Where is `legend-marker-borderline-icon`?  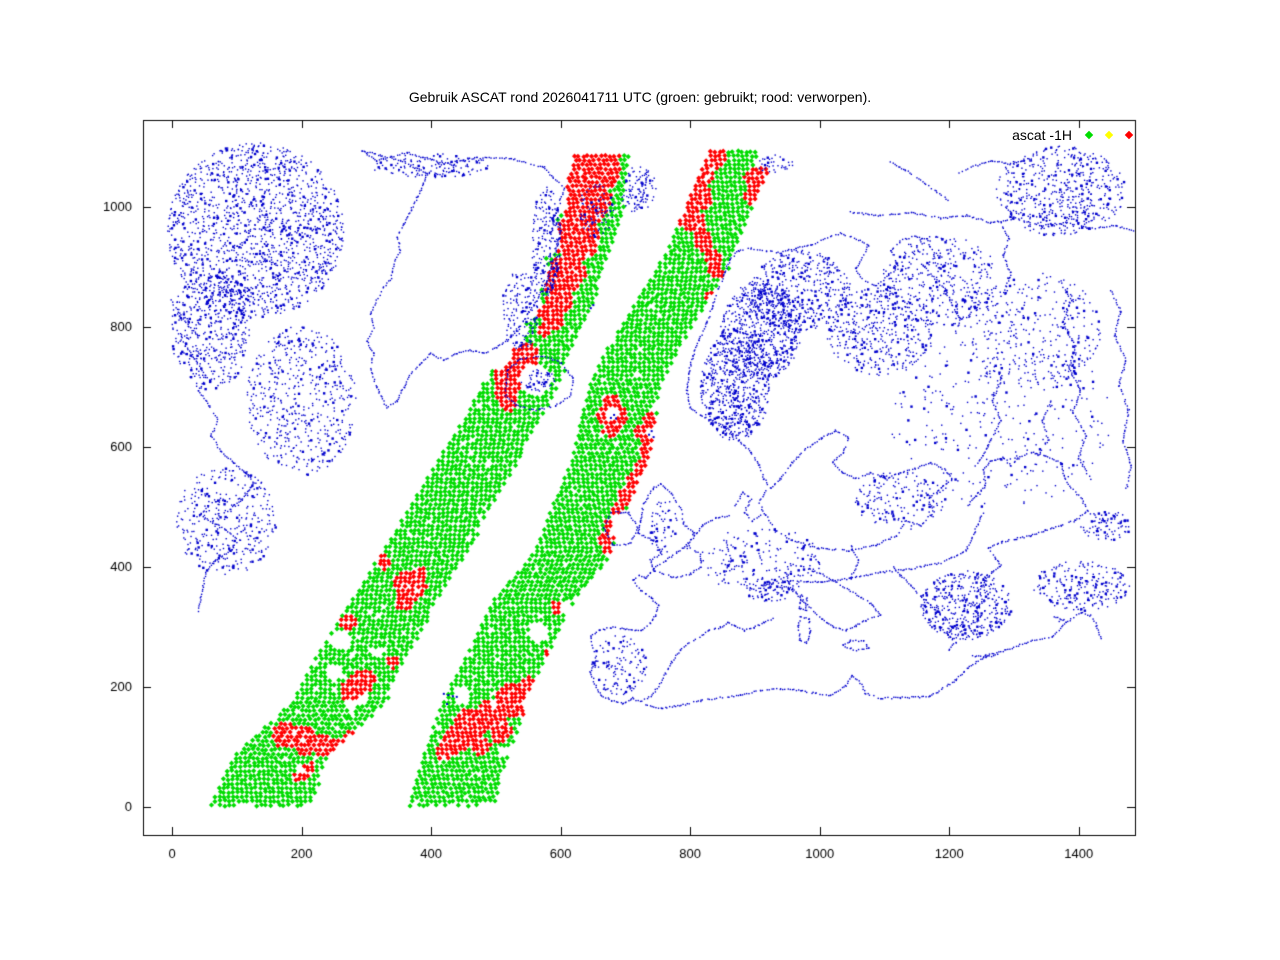
legend-marker-borderline-icon is located at coordinates (1109, 135).